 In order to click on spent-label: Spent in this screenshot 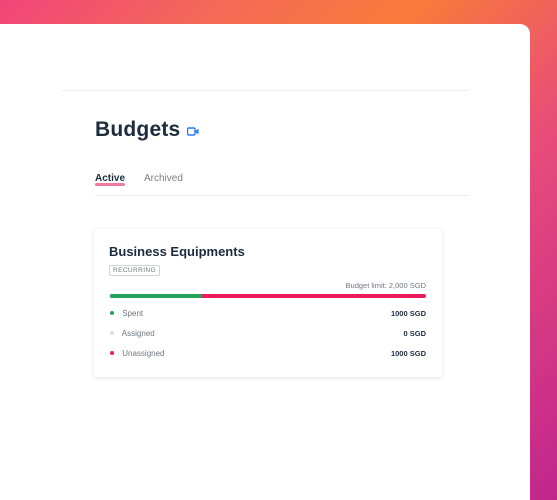, I will do `click(133, 313)`.